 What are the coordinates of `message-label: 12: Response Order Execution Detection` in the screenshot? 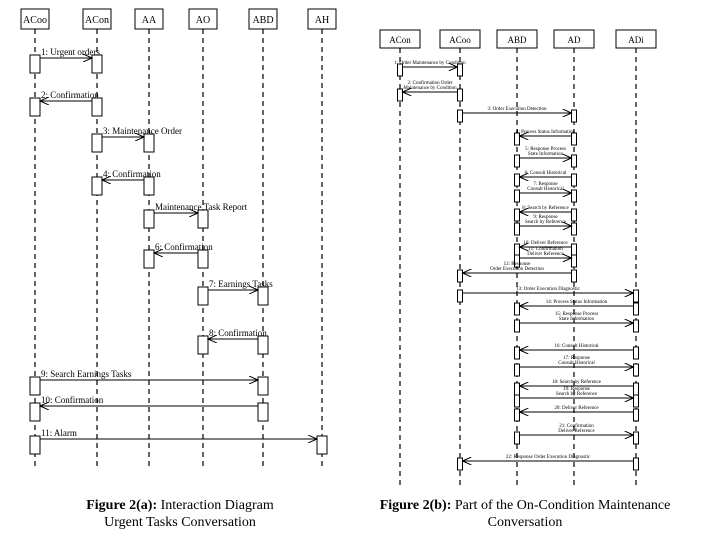 It's located at (517, 267).